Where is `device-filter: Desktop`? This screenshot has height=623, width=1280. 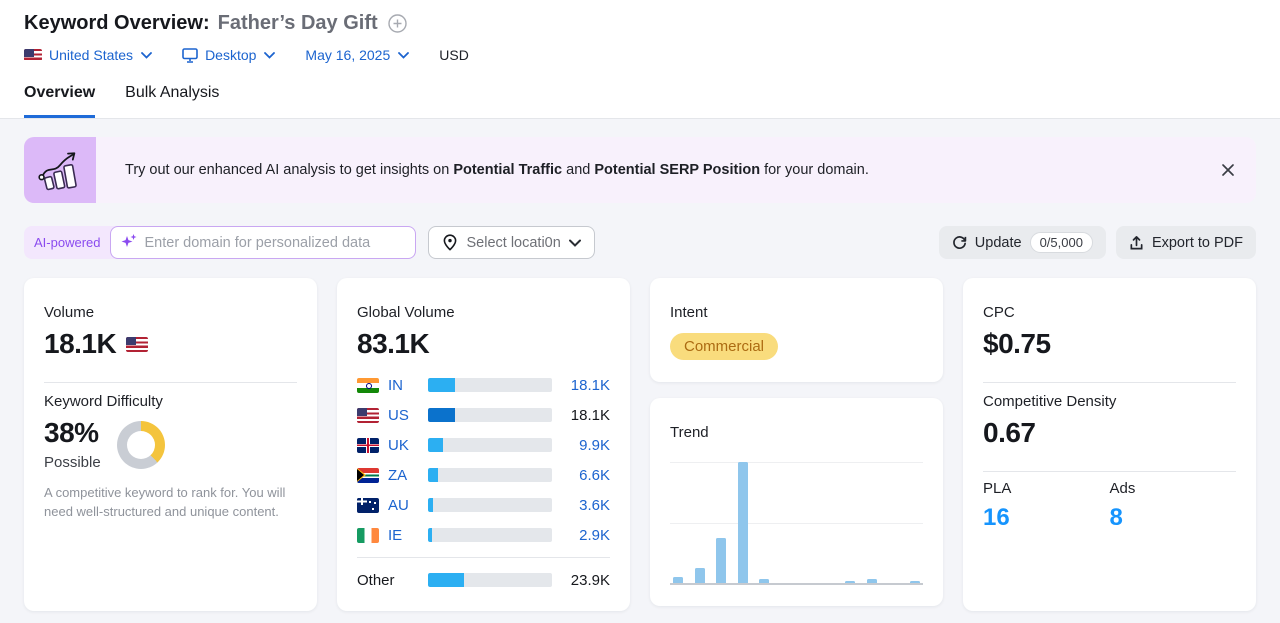
device-filter: Desktop is located at coordinates (229, 55).